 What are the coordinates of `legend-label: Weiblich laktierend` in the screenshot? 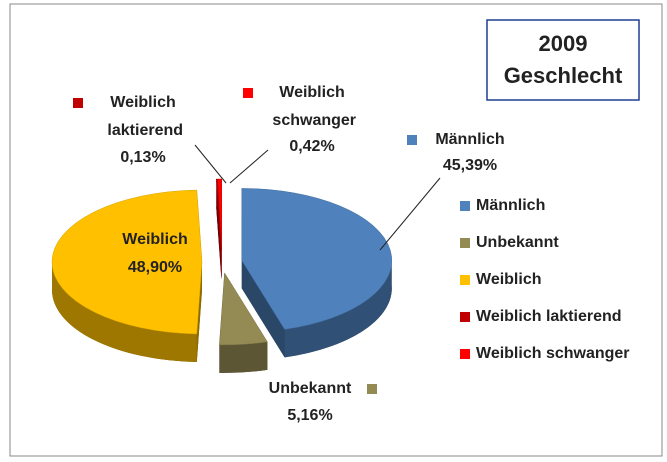 It's located at (549, 316).